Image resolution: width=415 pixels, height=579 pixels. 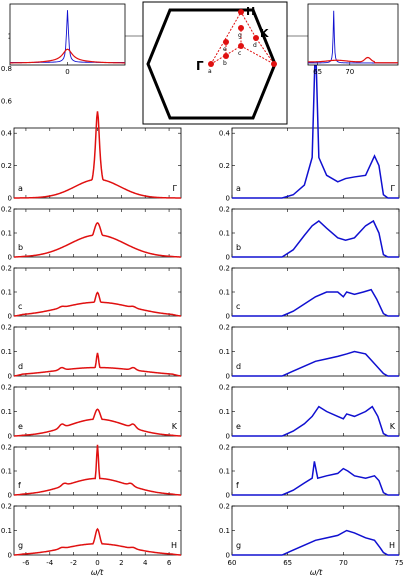 What do you see at coordinates (6, 69) in the screenshot?
I see `y-tick-label: 0.8` at bounding box center [6, 69].